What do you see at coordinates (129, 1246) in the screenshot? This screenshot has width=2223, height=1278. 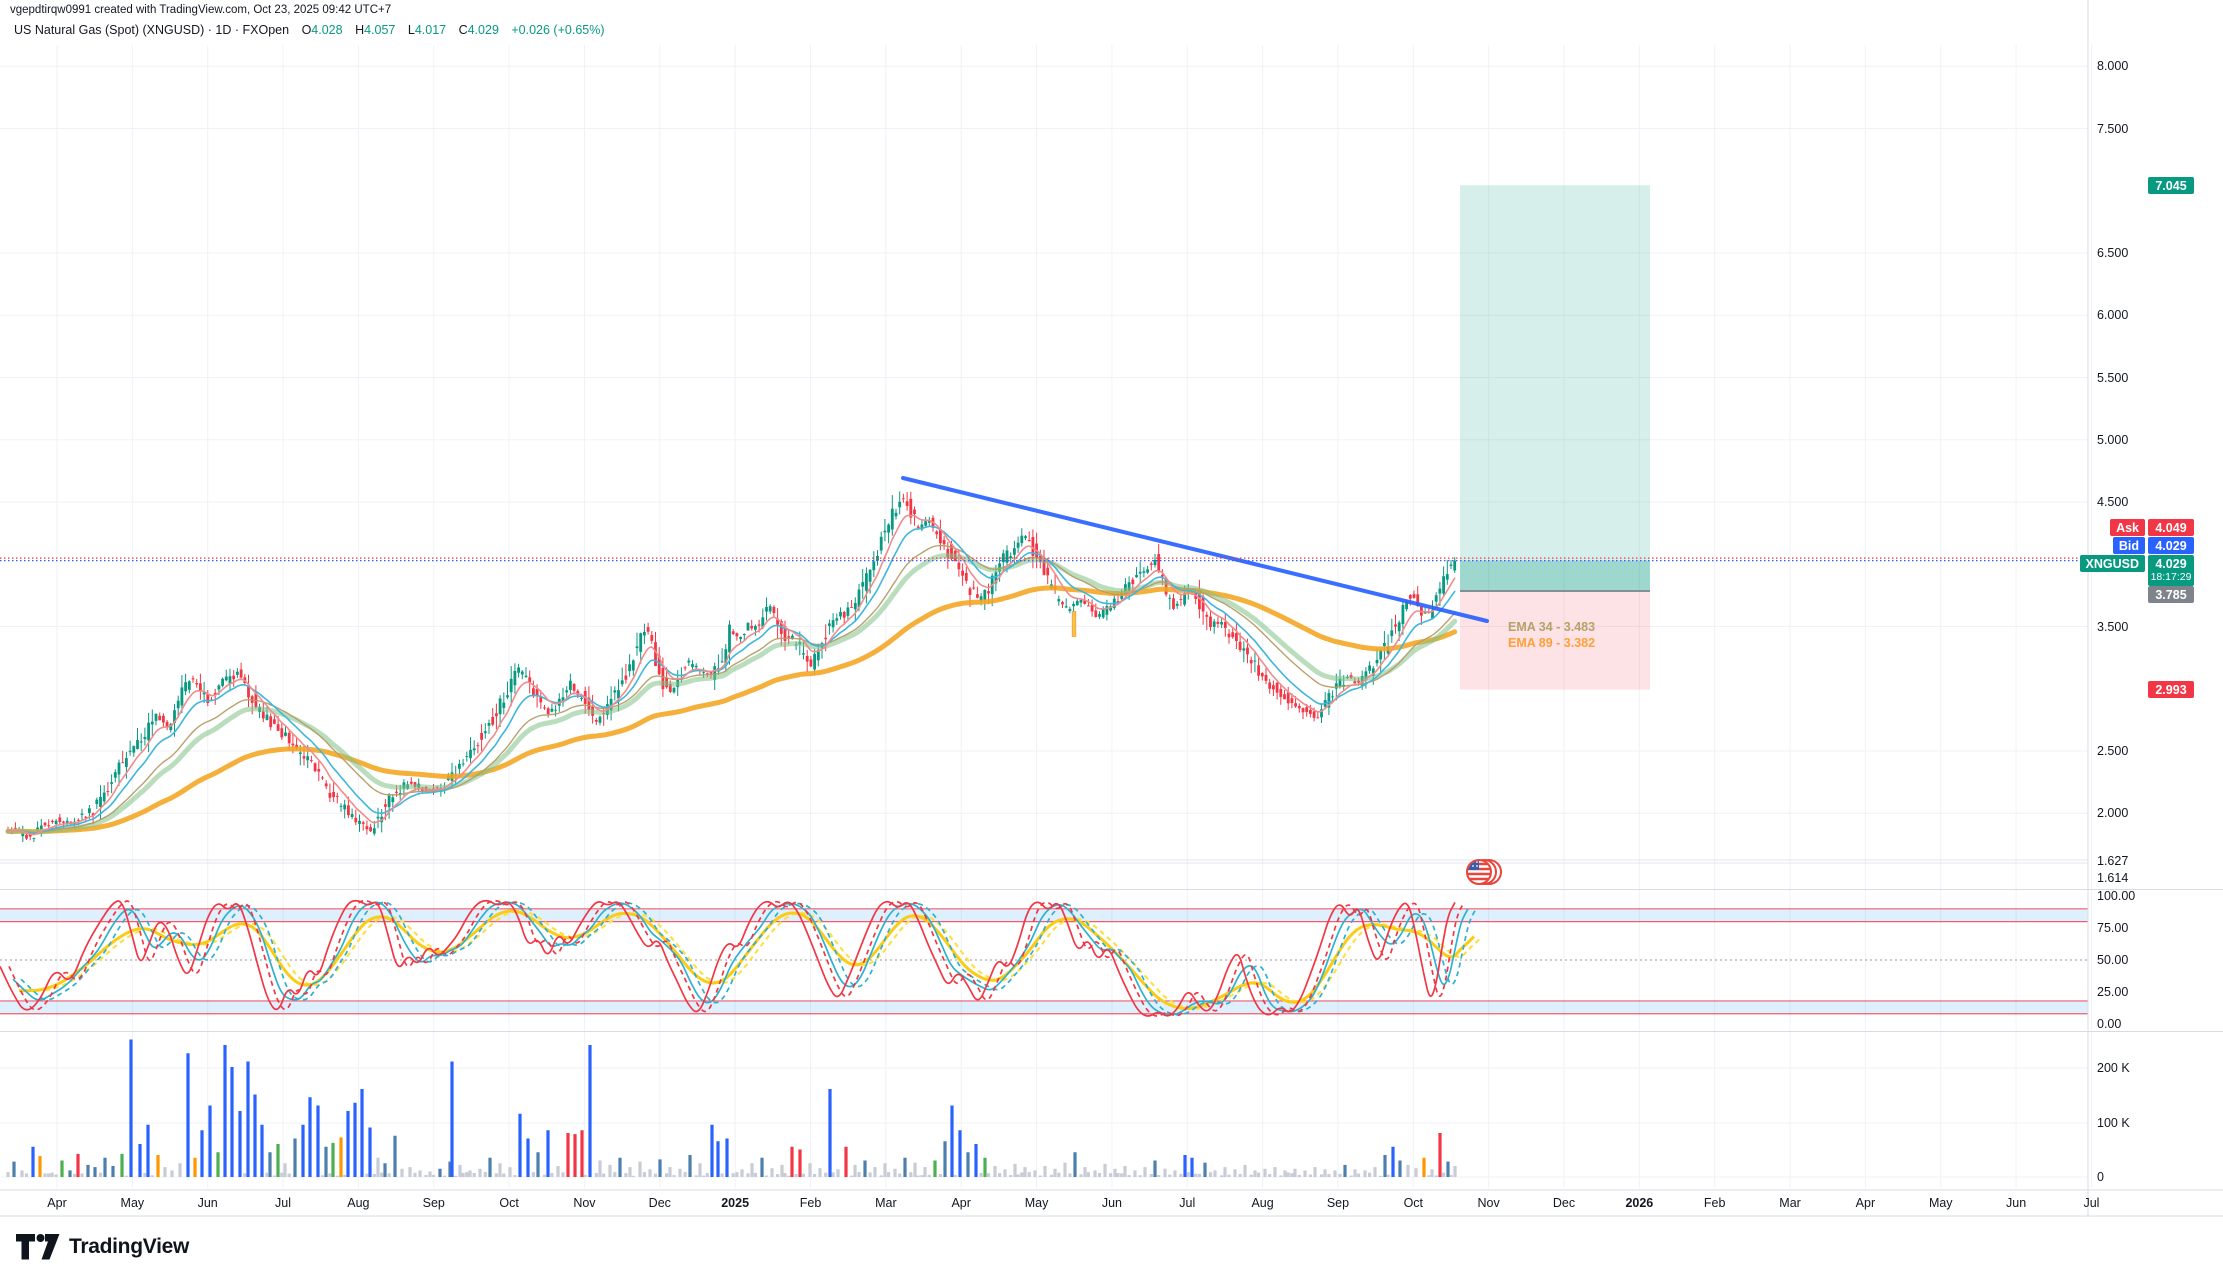 I see `tradingview-logo-text: TradingView` at bounding box center [129, 1246].